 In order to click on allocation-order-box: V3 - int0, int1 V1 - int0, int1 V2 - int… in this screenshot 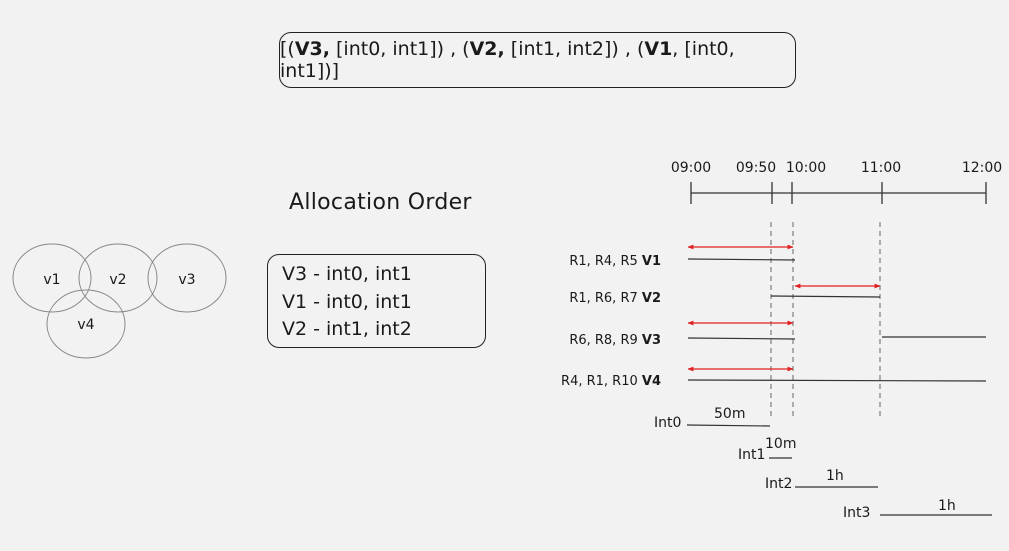, I will do `click(376, 301)`.